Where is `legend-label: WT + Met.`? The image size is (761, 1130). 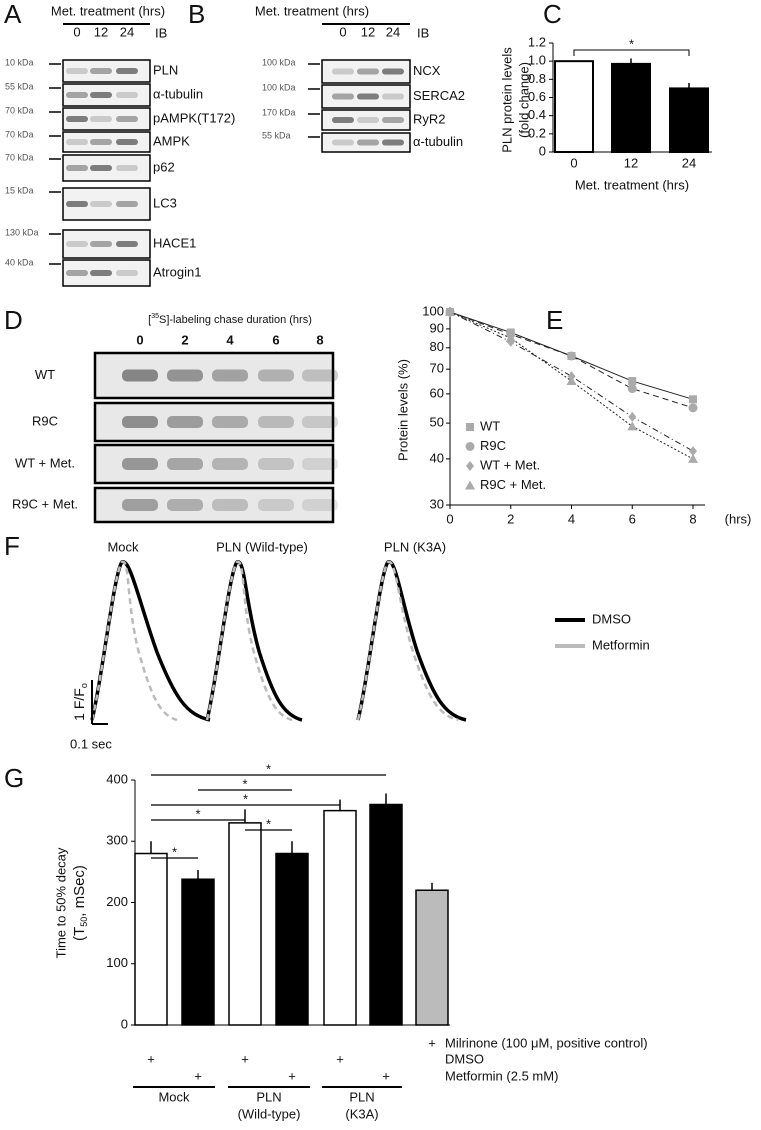
legend-label: WT + Met. is located at coordinates (510, 464).